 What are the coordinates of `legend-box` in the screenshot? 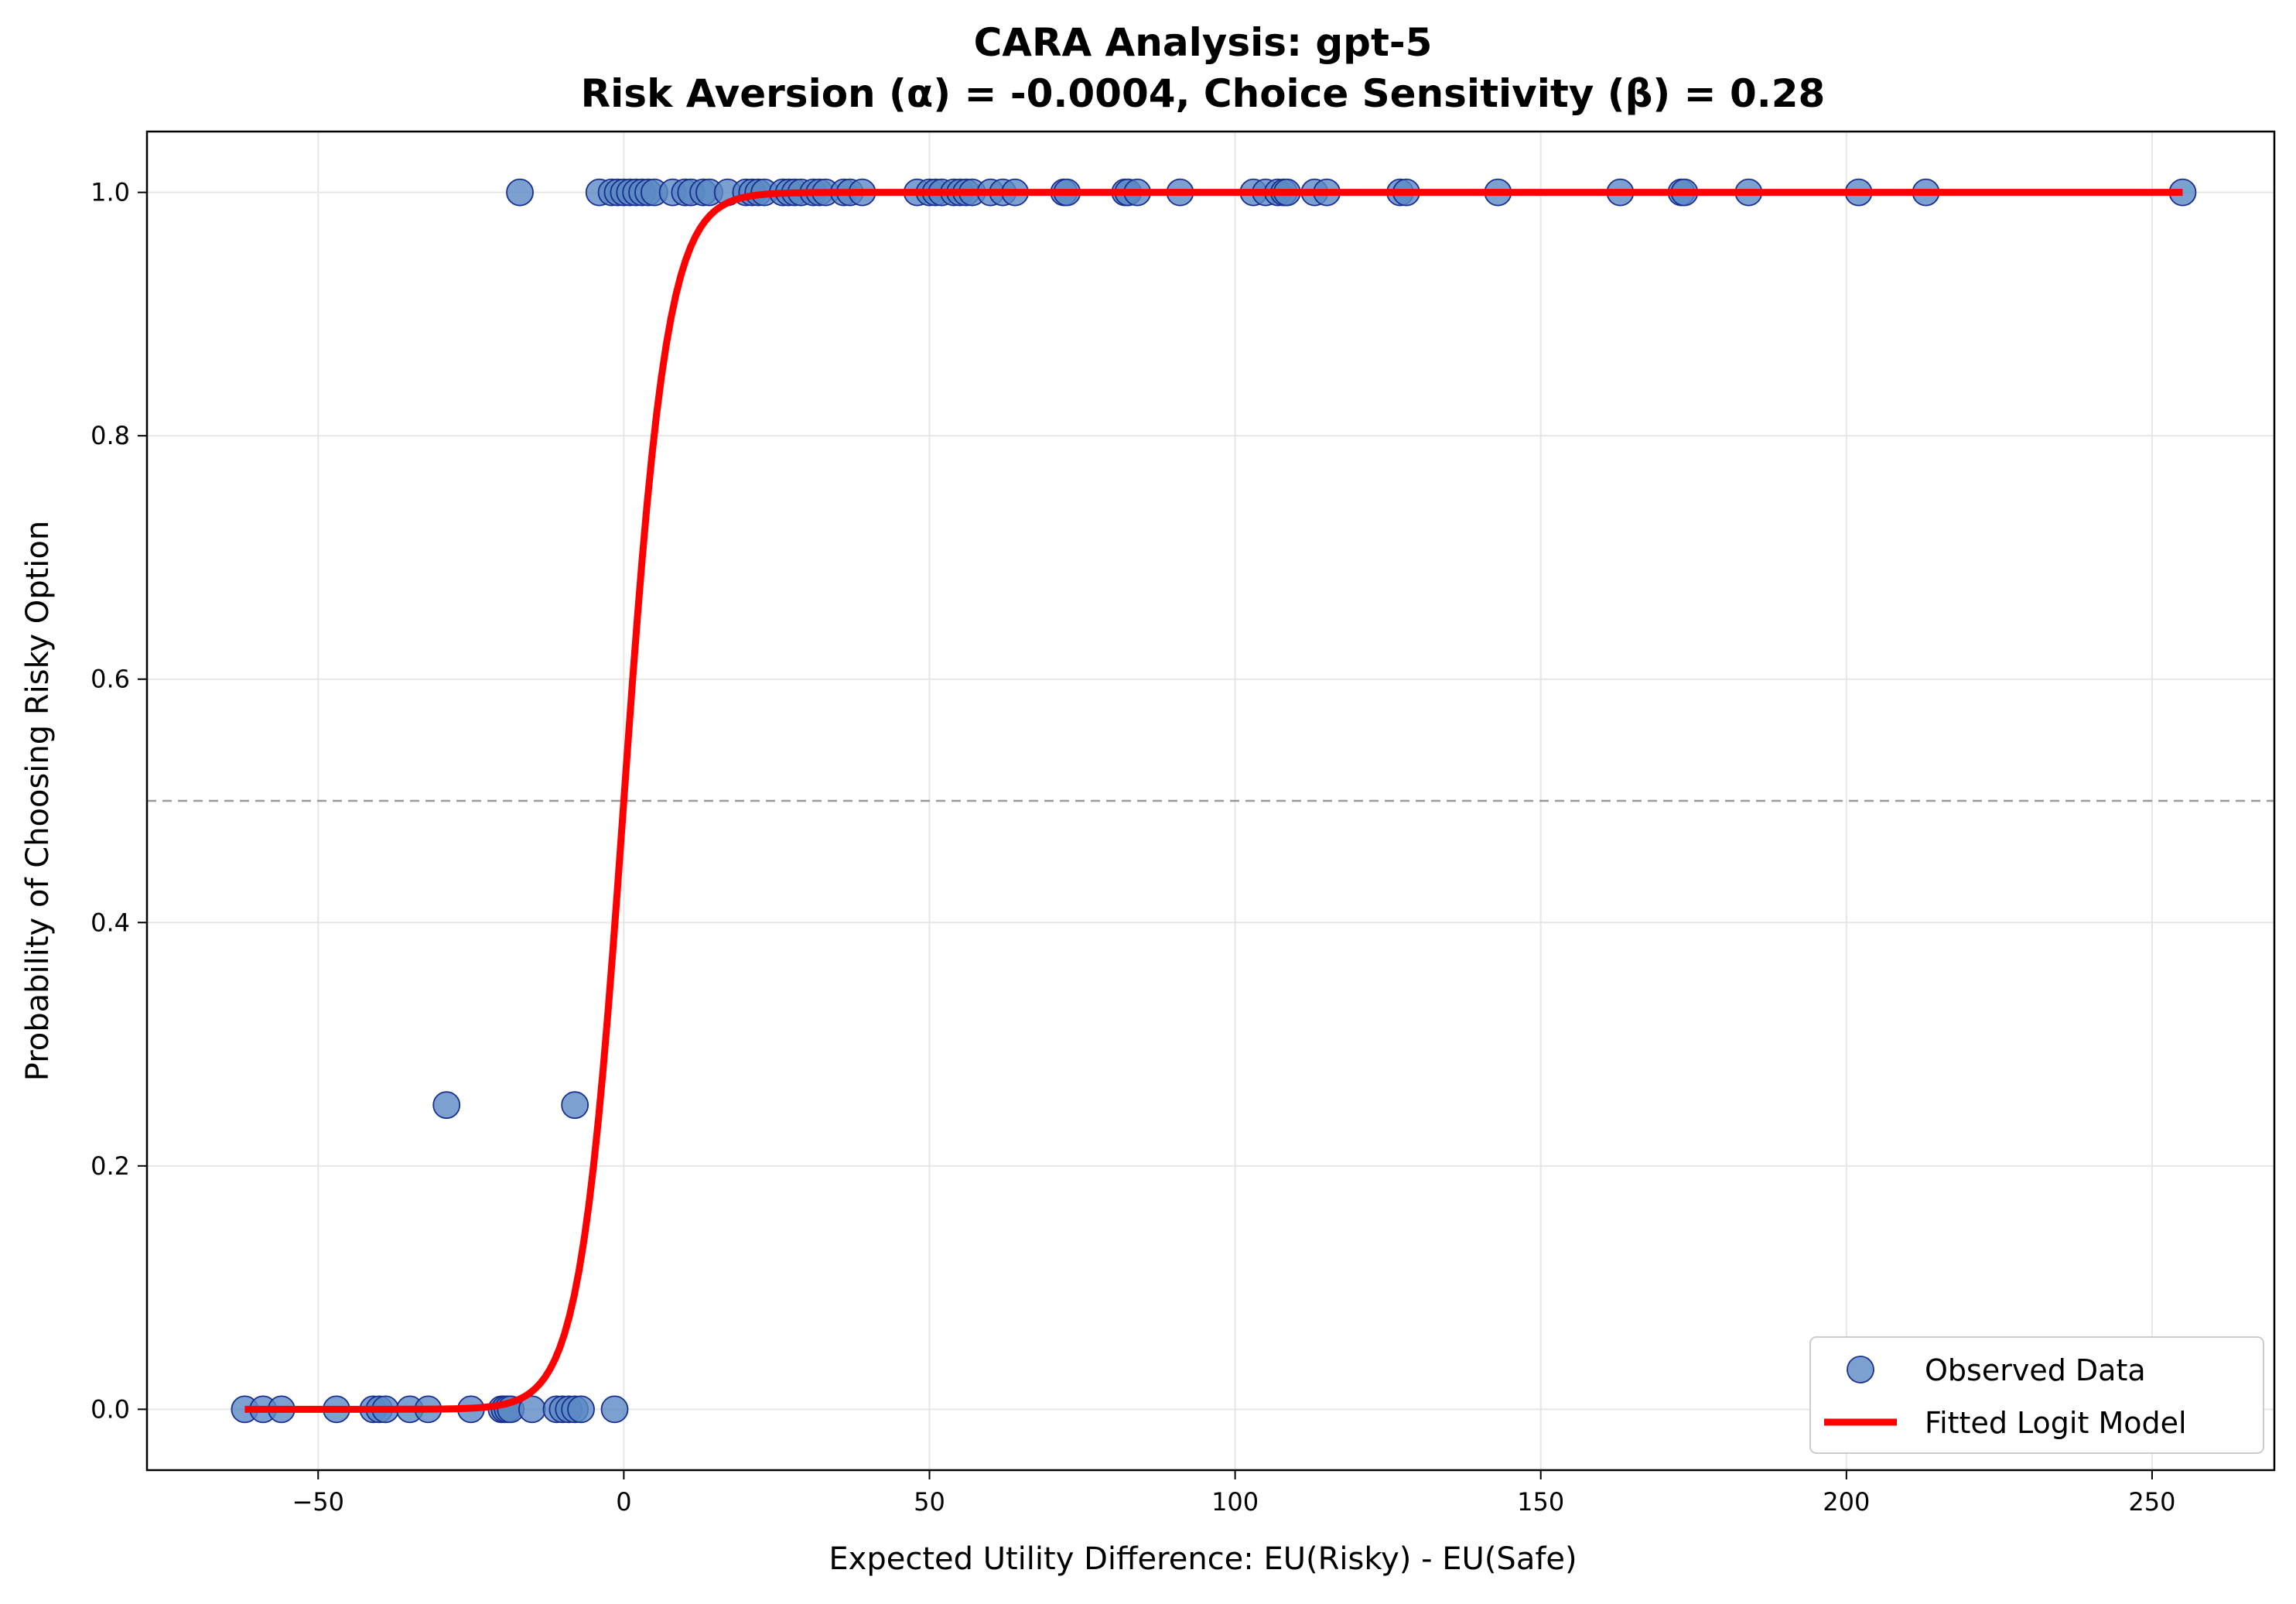 It's located at (2036, 1395).